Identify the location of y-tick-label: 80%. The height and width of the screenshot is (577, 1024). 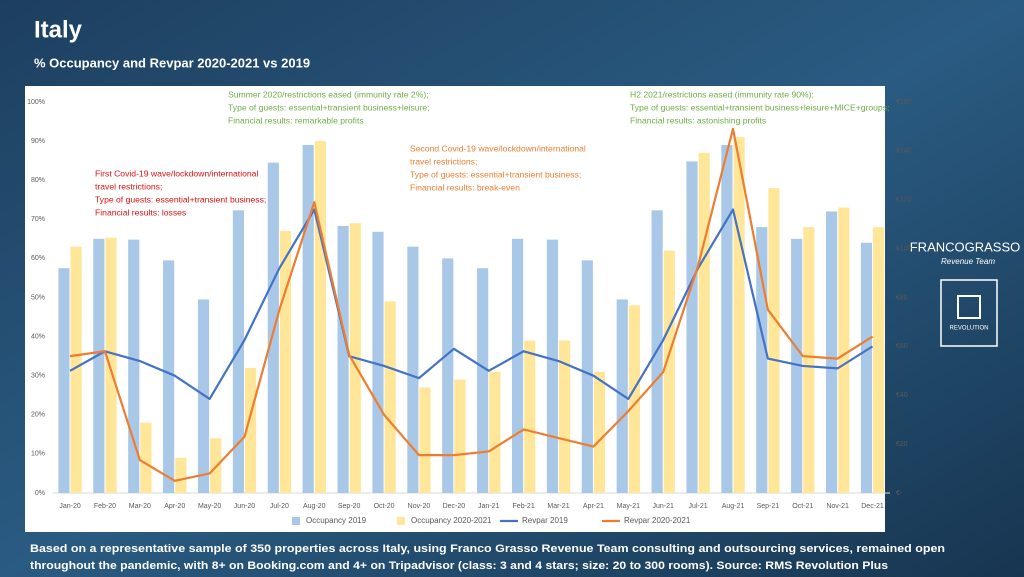
(38, 180).